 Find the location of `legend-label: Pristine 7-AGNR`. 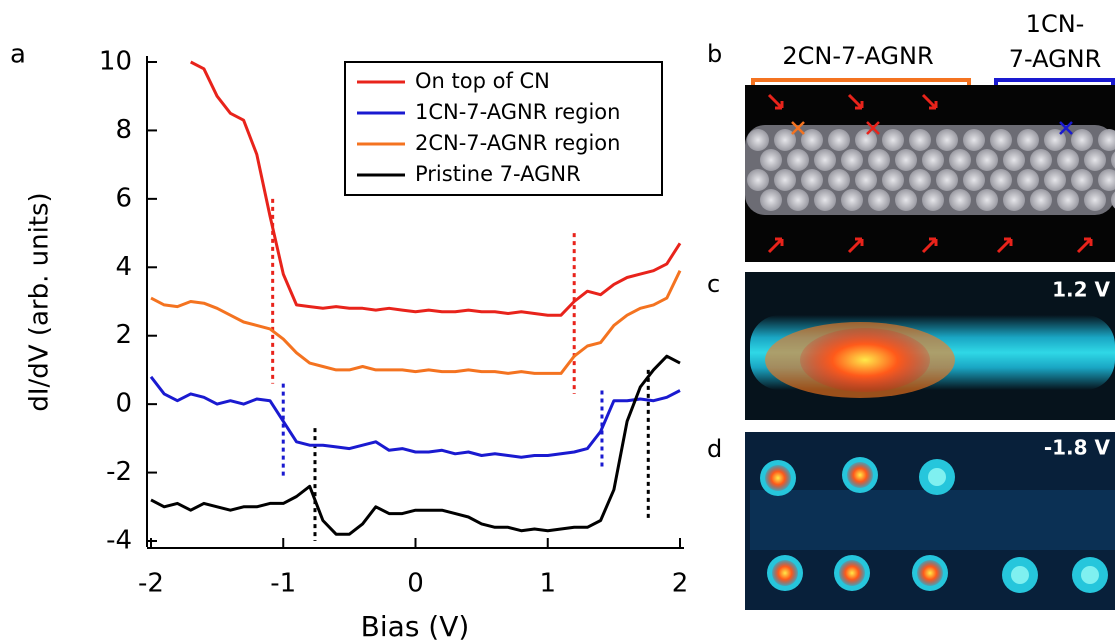

legend-label: Pristine 7-AGNR is located at coordinates (498, 174).